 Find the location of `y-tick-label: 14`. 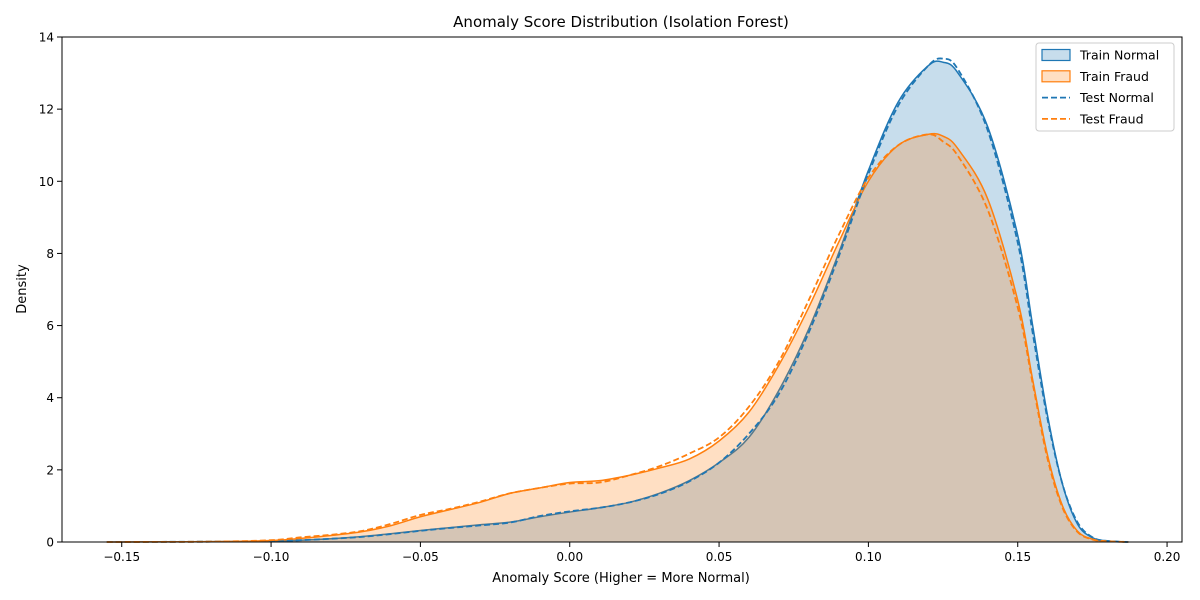

y-tick-label: 14 is located at coordinates (46, 38).